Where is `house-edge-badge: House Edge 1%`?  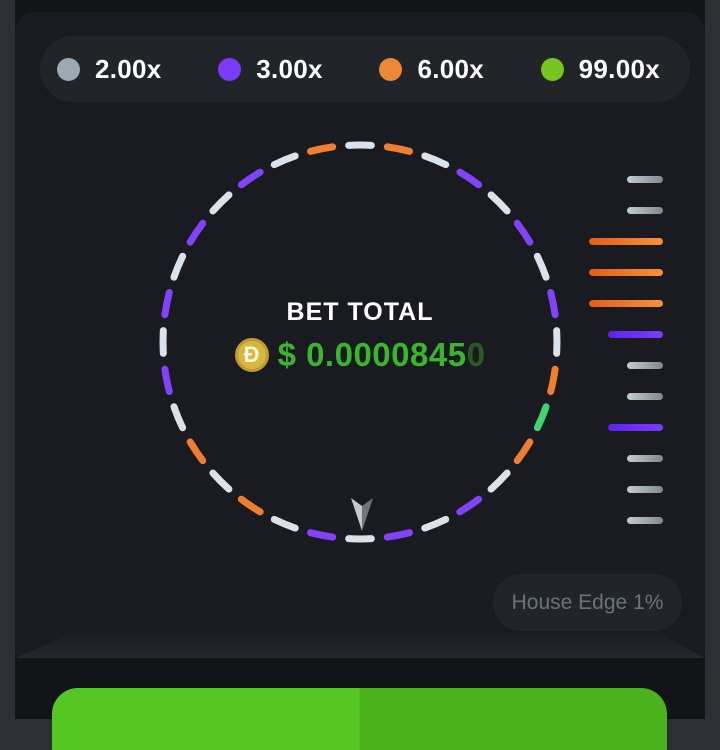
house-edge-badge: House Edge 1% is located at coordinates (587, 602).